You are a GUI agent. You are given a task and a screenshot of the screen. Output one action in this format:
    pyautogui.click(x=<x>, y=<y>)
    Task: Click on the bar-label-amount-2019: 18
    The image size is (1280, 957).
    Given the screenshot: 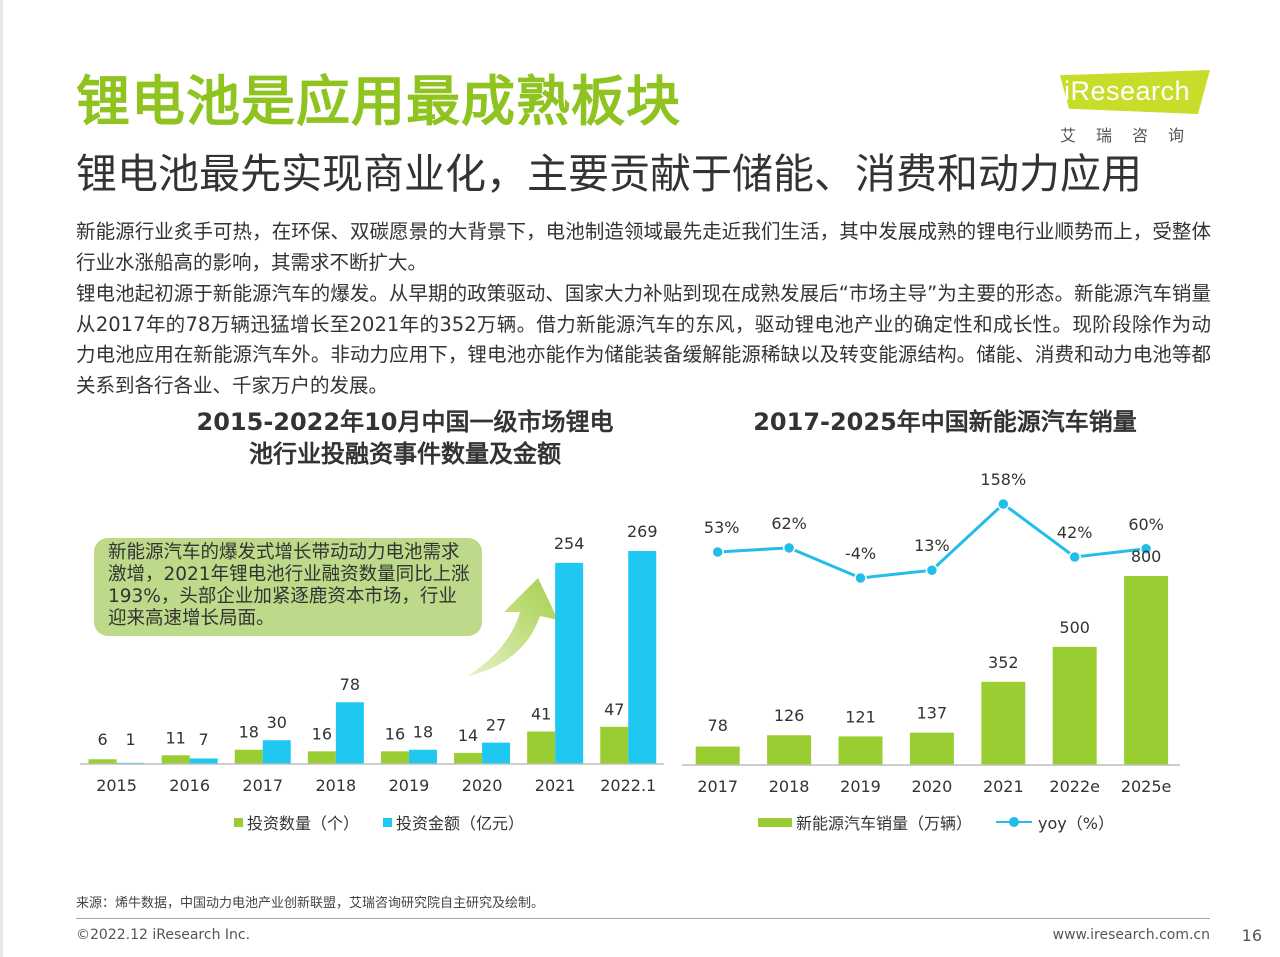 What is the action you would take?
    pyautogui.click(x=423, y=732)
    